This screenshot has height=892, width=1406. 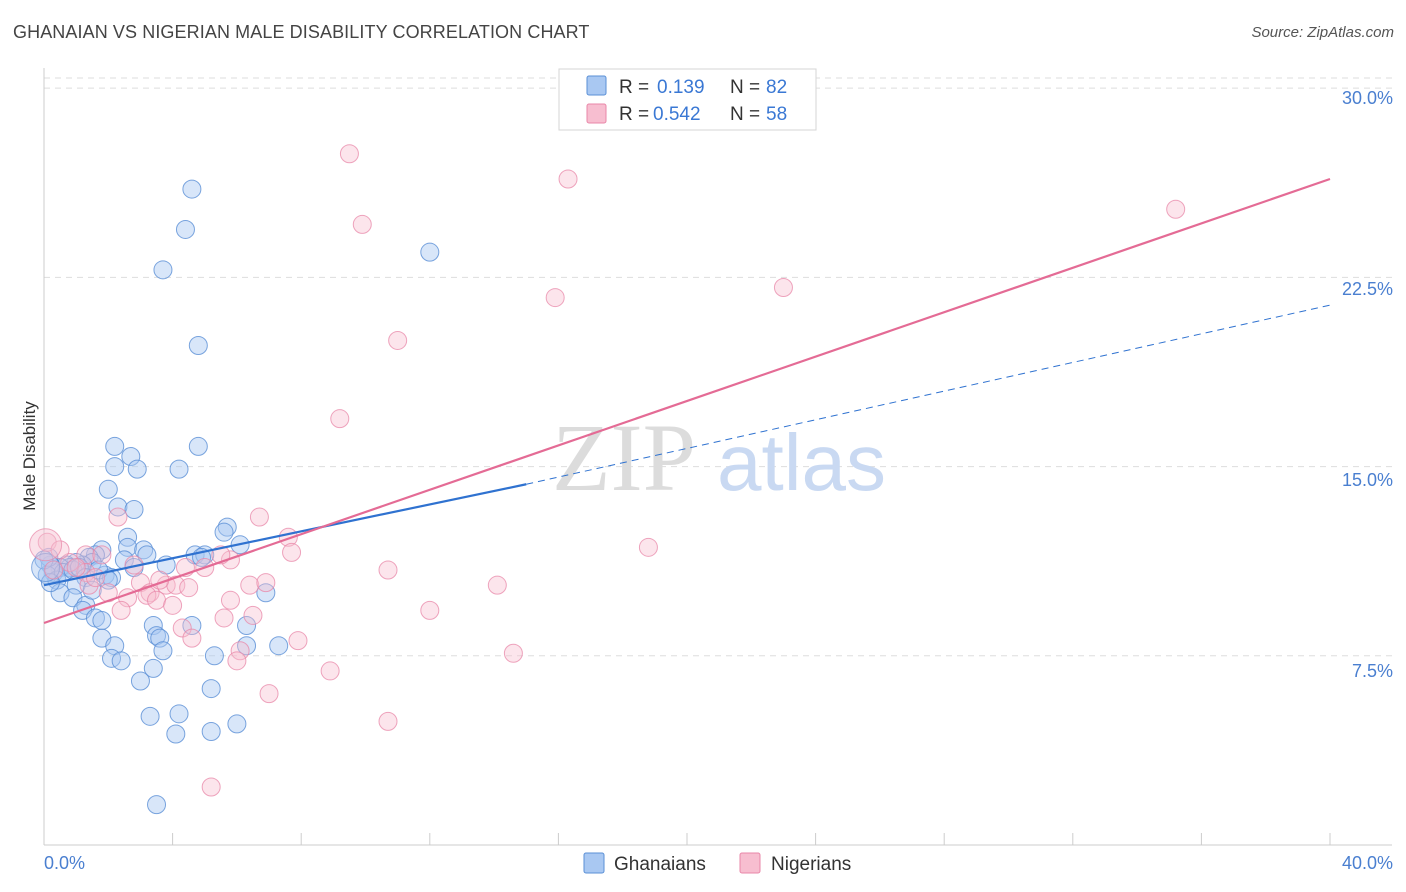 I want to click on nigerian-n-value: 58, so click(x=776, y=114).